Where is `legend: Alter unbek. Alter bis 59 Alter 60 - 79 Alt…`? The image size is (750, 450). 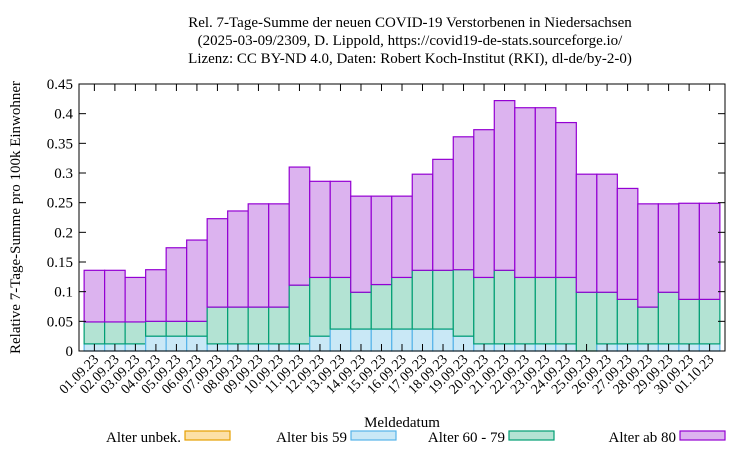 legend: Alter unbek. Alter bis 59 Alter 60 - 79 Alt… is located at coordinates (416, 438).